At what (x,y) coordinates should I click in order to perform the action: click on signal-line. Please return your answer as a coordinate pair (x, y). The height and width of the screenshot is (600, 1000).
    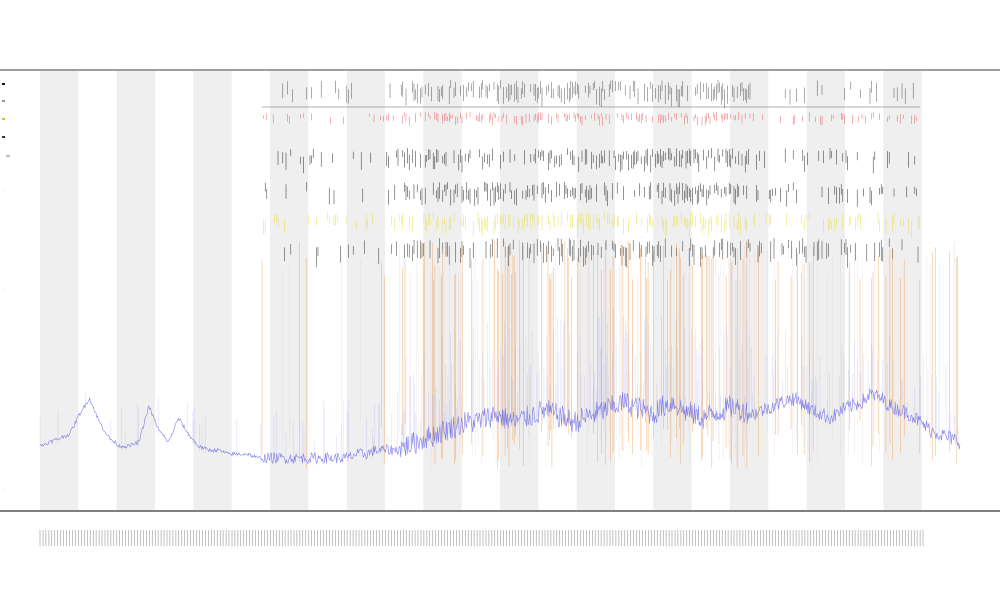
    Looking at the image, I should click on (500, 426).